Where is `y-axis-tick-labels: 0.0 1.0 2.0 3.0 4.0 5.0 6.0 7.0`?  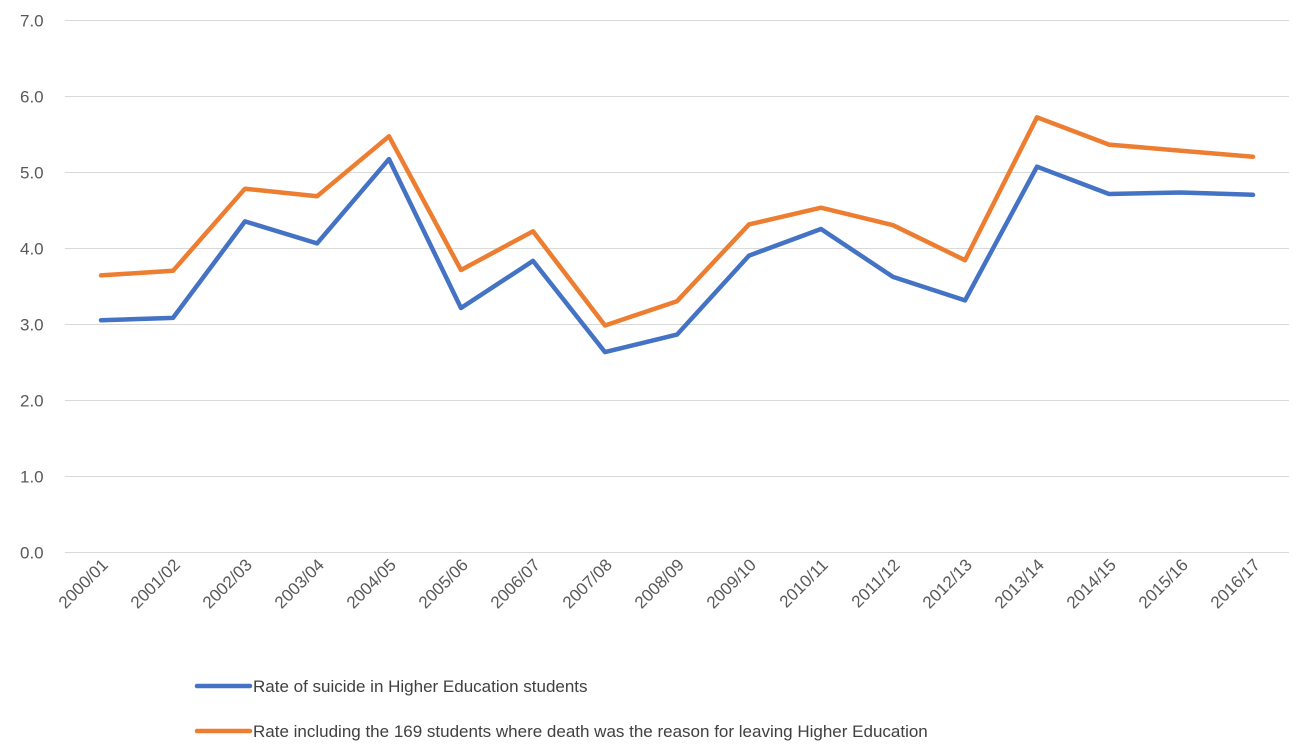 y-axis-tick-labels: 0.0 1.0 2.0 3.0 4.0 5.0 6.0 7.0 is located at coordinates (32, 287).